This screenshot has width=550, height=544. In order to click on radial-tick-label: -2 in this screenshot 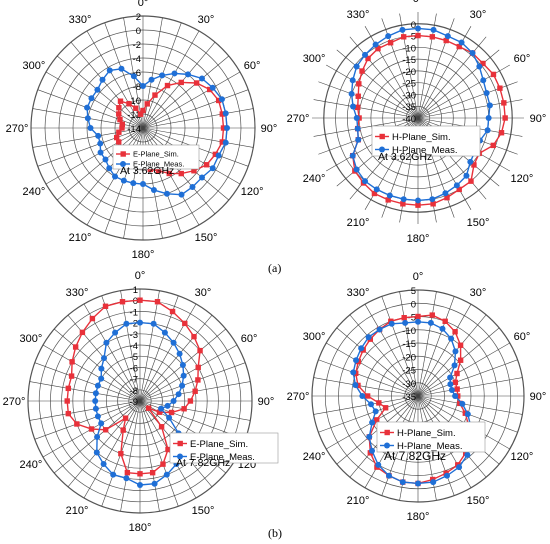, I will do `click(134, 324)`.